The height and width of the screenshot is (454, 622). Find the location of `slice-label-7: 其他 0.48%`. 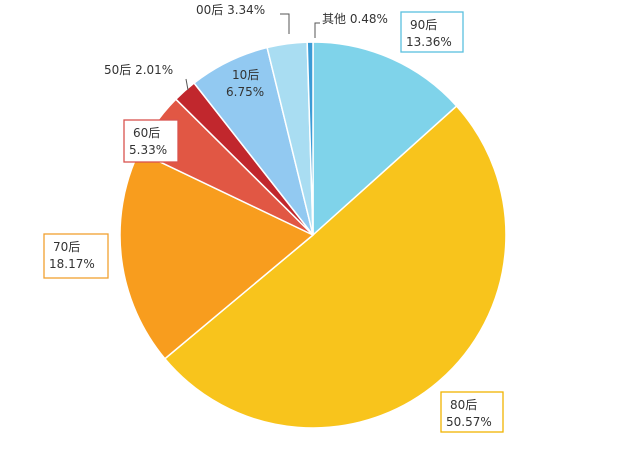

slice-label-7: 其他 0.48% is located at coordinates (355, 19).